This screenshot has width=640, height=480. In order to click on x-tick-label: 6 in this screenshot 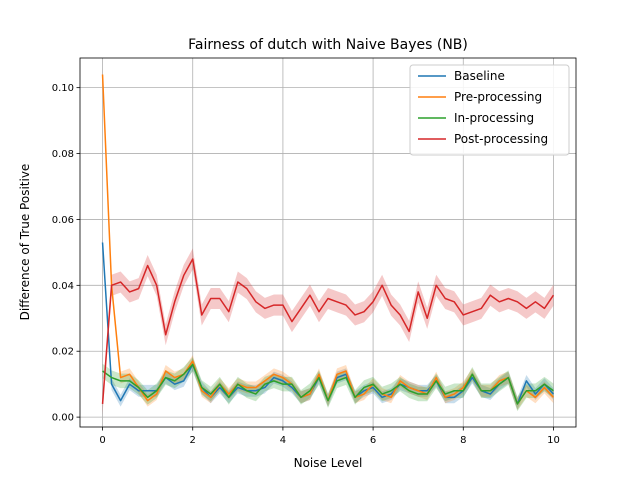, I will do `click(373, 440)`.